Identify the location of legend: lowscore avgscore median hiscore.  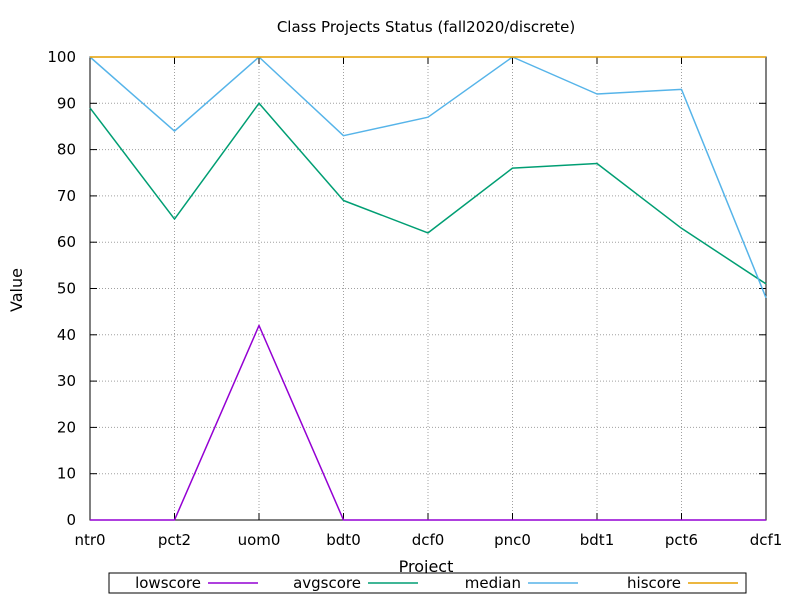
(427, 583).